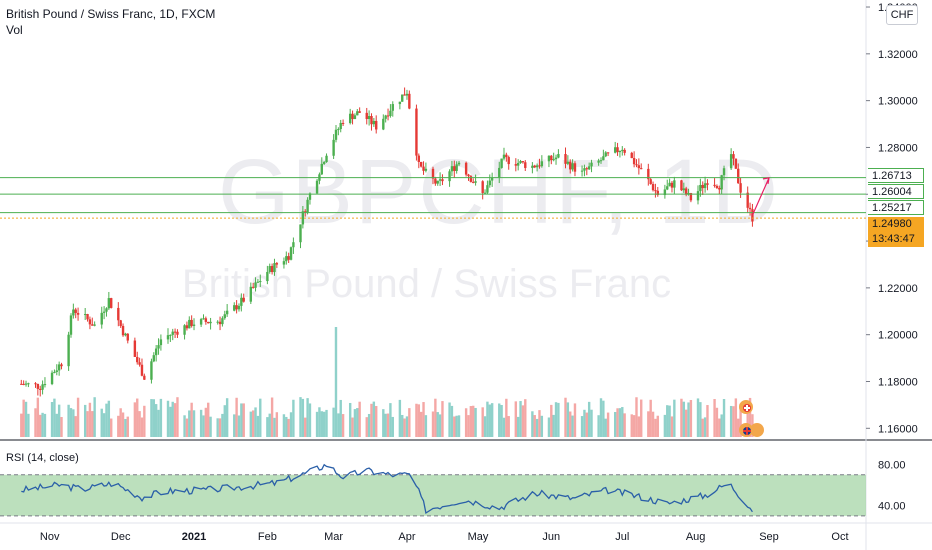  What do you see at coordinates (892, 224) in the screenshot?
I see `last-price-value: 1.24980` at bounding box center [892, 224].